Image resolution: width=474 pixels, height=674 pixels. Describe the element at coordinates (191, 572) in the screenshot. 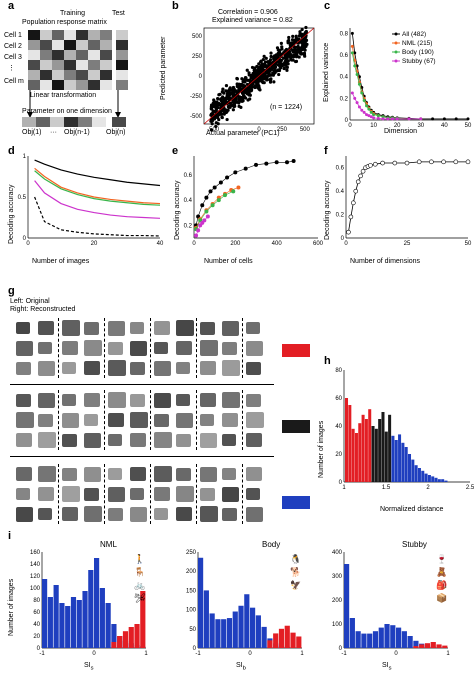

I see `i-ytick: 200` at that location.